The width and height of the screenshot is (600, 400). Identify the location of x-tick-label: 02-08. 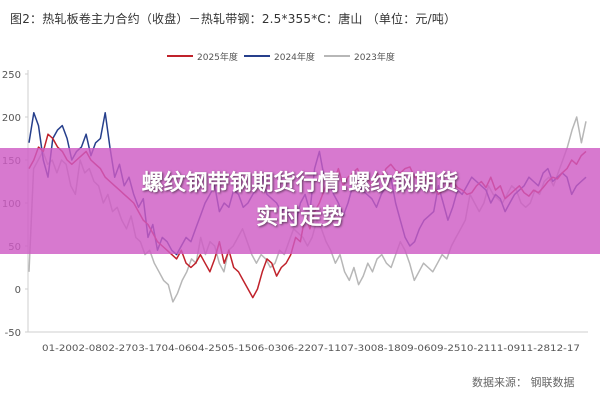
(87, 349).